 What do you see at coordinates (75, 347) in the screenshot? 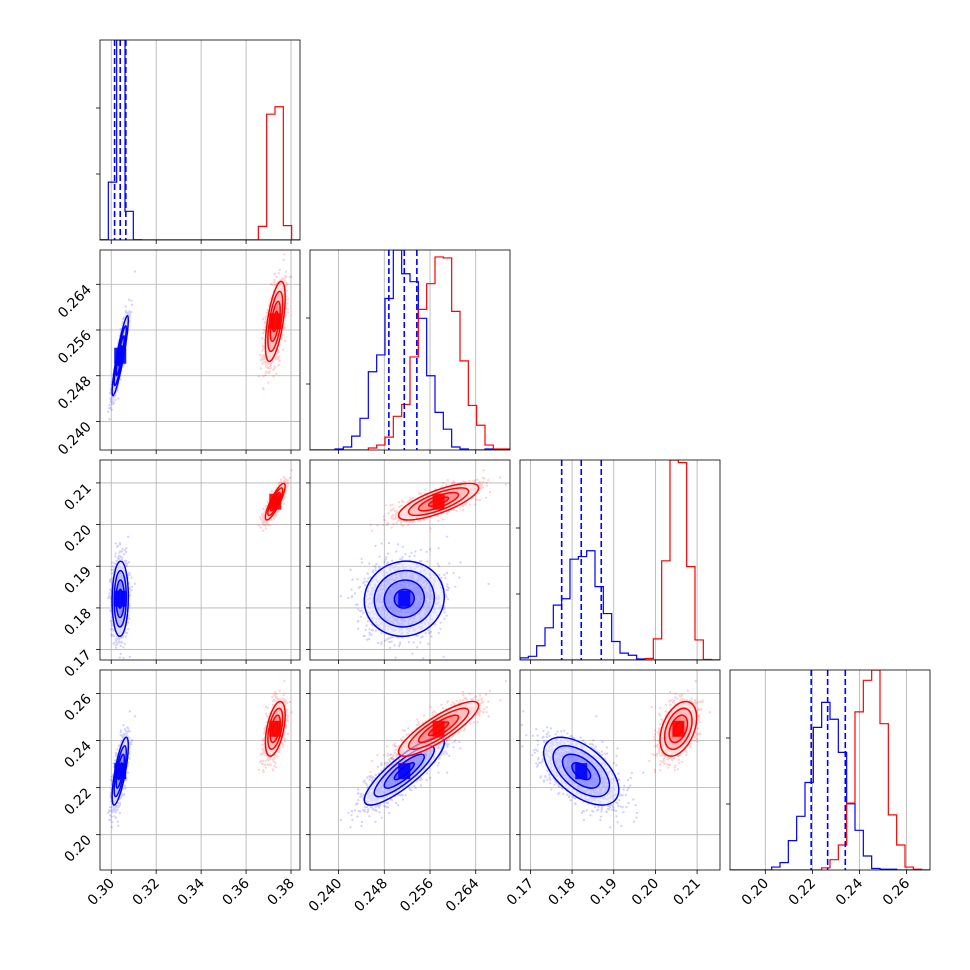
I see `y-tick-label: 0.256` at bounding box center [75, 347].